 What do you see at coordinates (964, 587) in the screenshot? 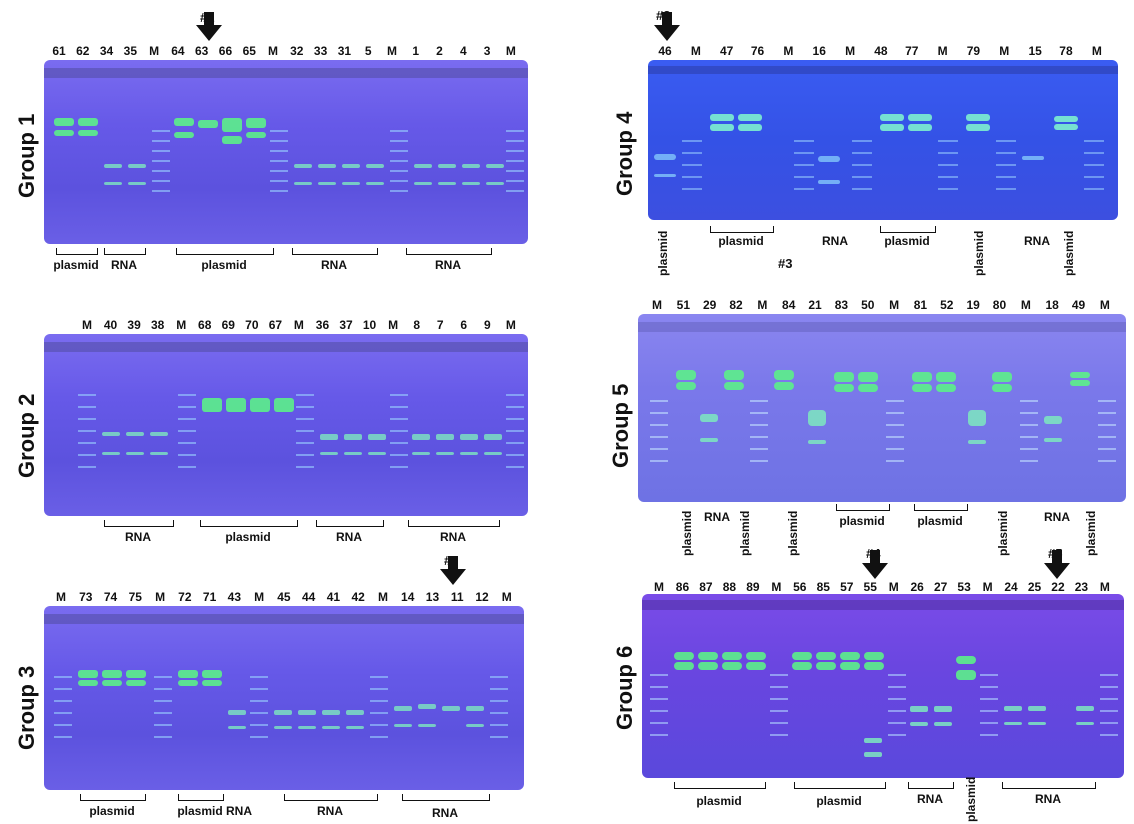
I see `lane-label: 53` at bounding box center [964, 587].